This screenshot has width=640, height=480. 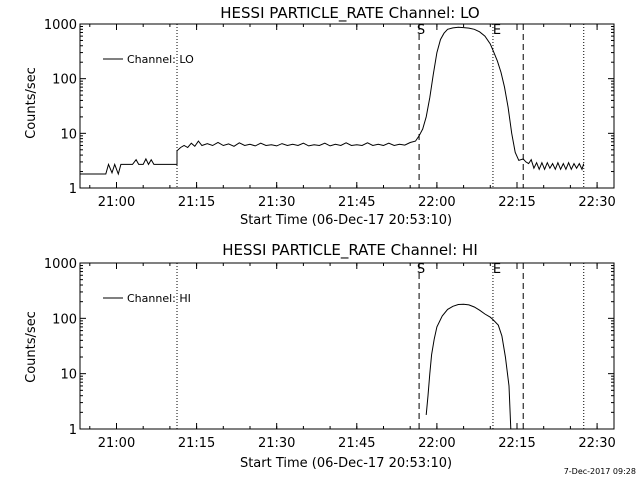 I want to click on chart-title: HESSI PARTICLE_RATE Channel: HI, so click(x=350, y=250).